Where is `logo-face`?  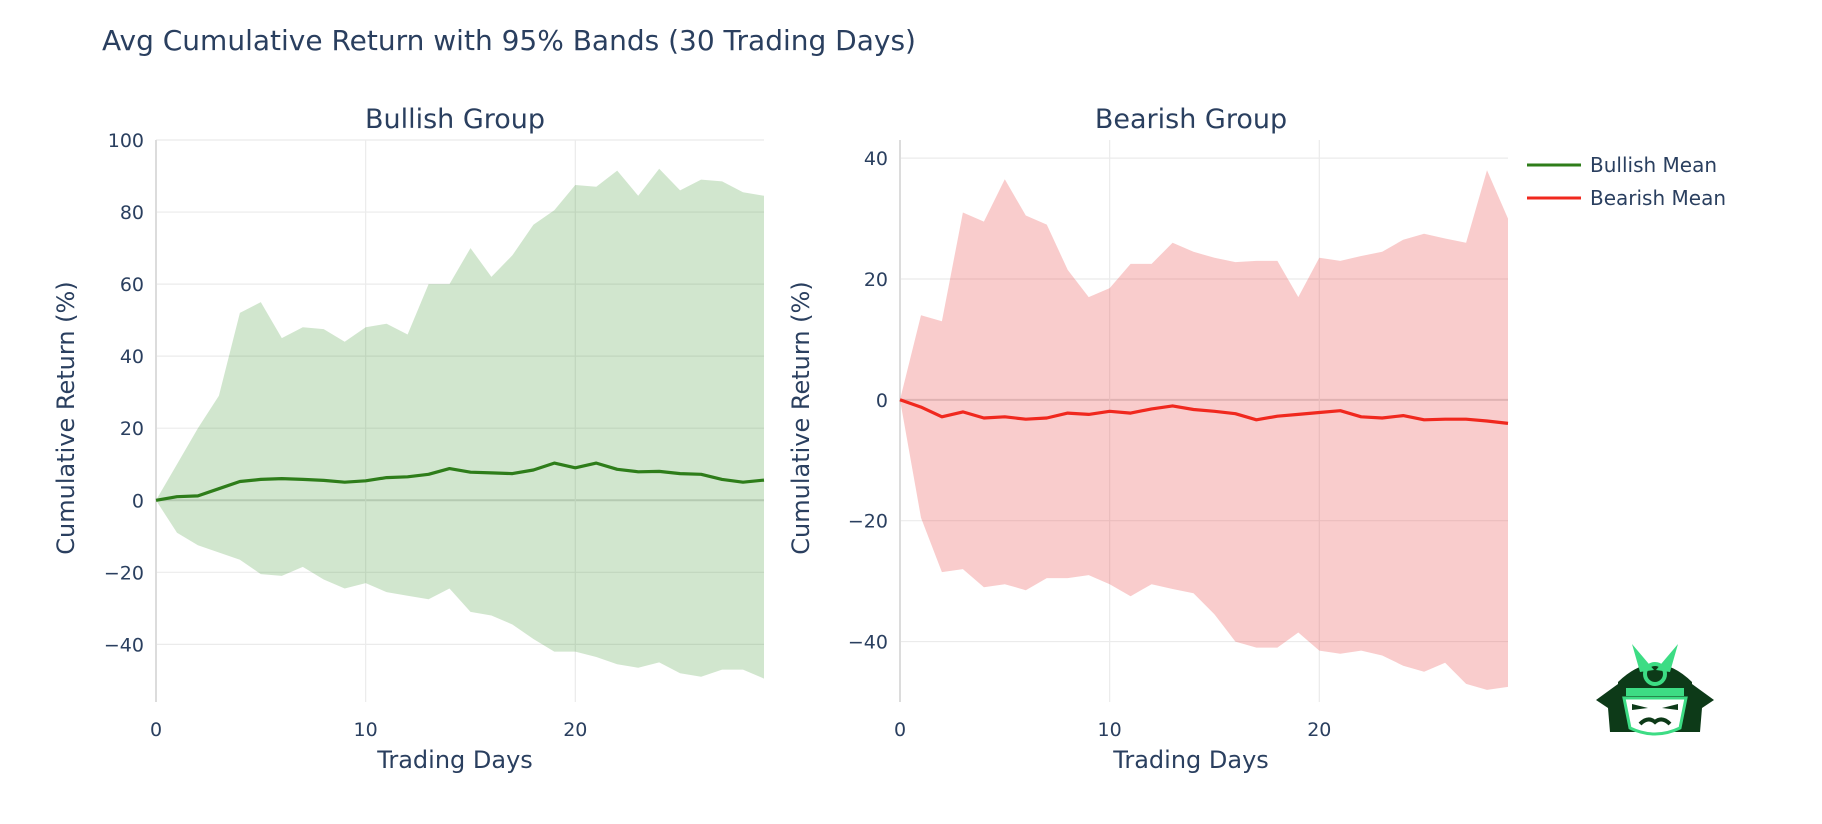
logo-face is located at coordinates (1655, 716).